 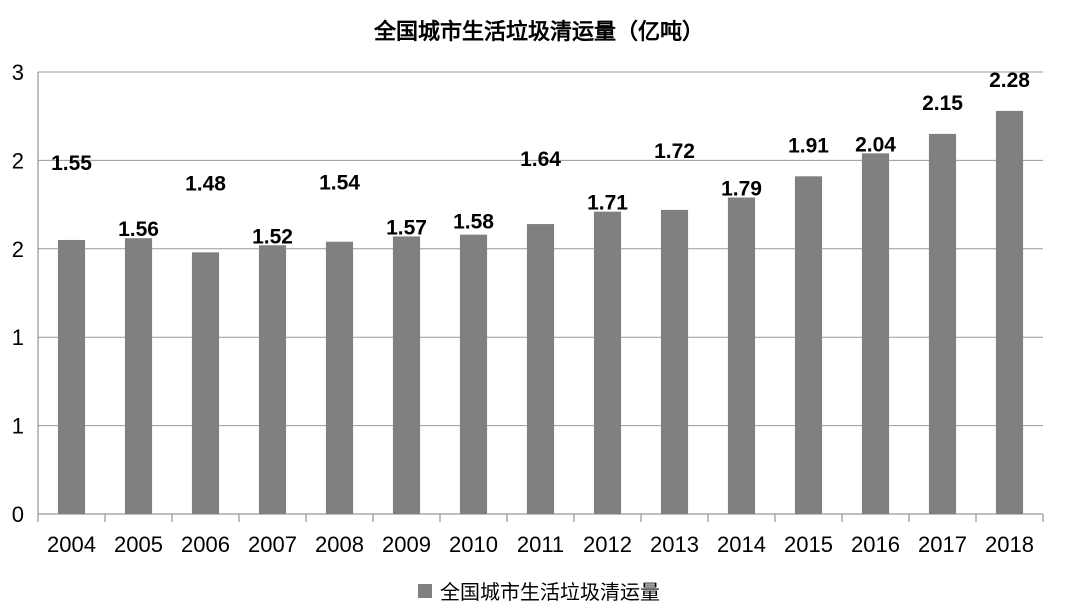 I want to click on legend: 全国城市生活垃圾清运量, so click(x=539, y=590).